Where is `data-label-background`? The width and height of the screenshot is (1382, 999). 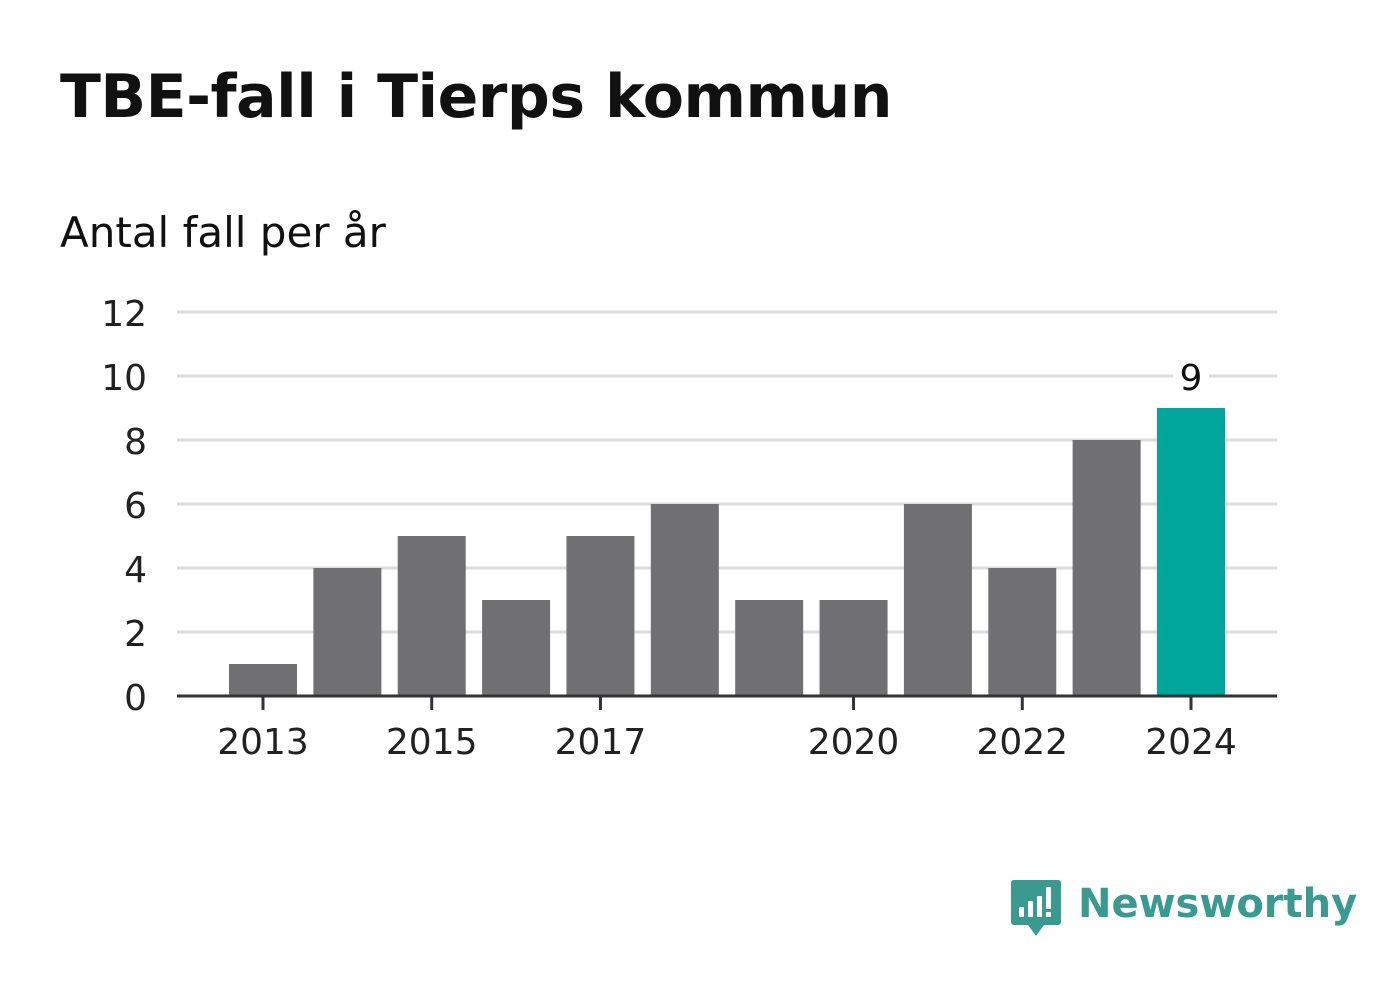
data-label-background is located at coordinates (1191, 378).